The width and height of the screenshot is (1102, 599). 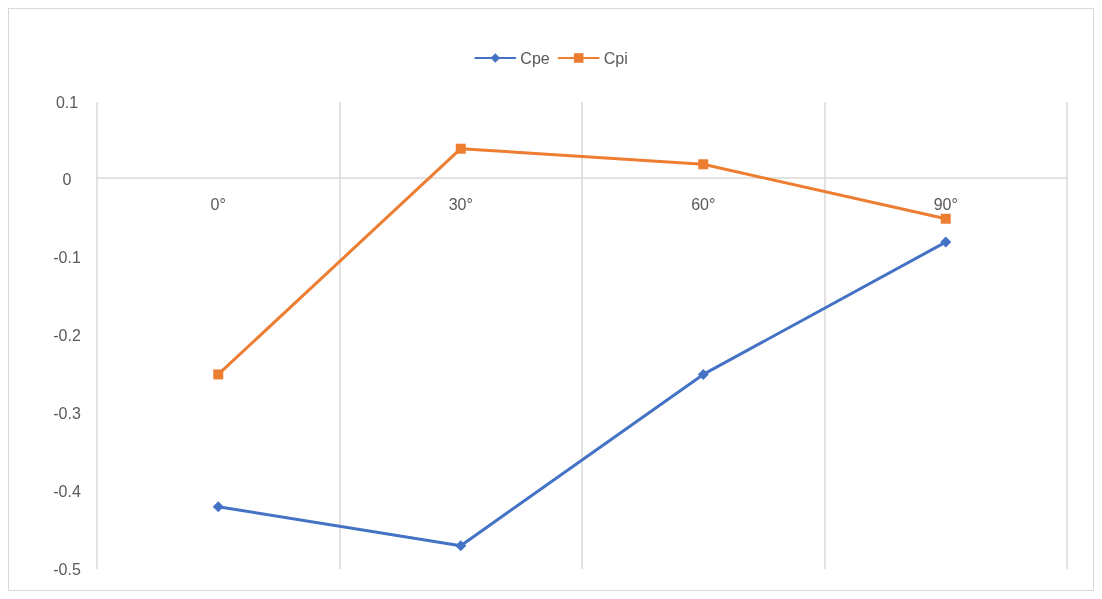 What do you see at coordinates (535, 58) in the screenshot?
I see `legend-label: Cpe` at bounding box center [535, 58].